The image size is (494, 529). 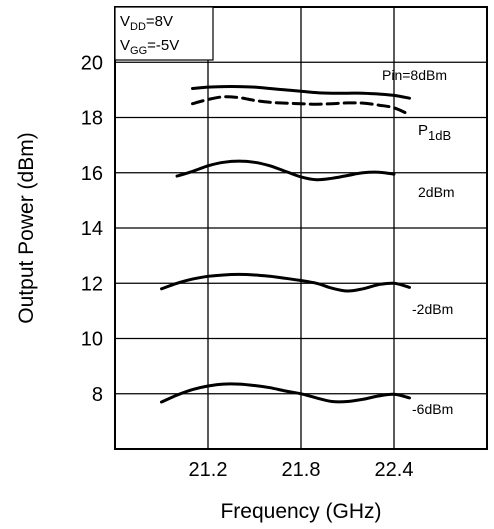 What do you see at coordinates (301, 106) in the screenshot?
I see `series-line-p1db` at bounding box center [301, 106].